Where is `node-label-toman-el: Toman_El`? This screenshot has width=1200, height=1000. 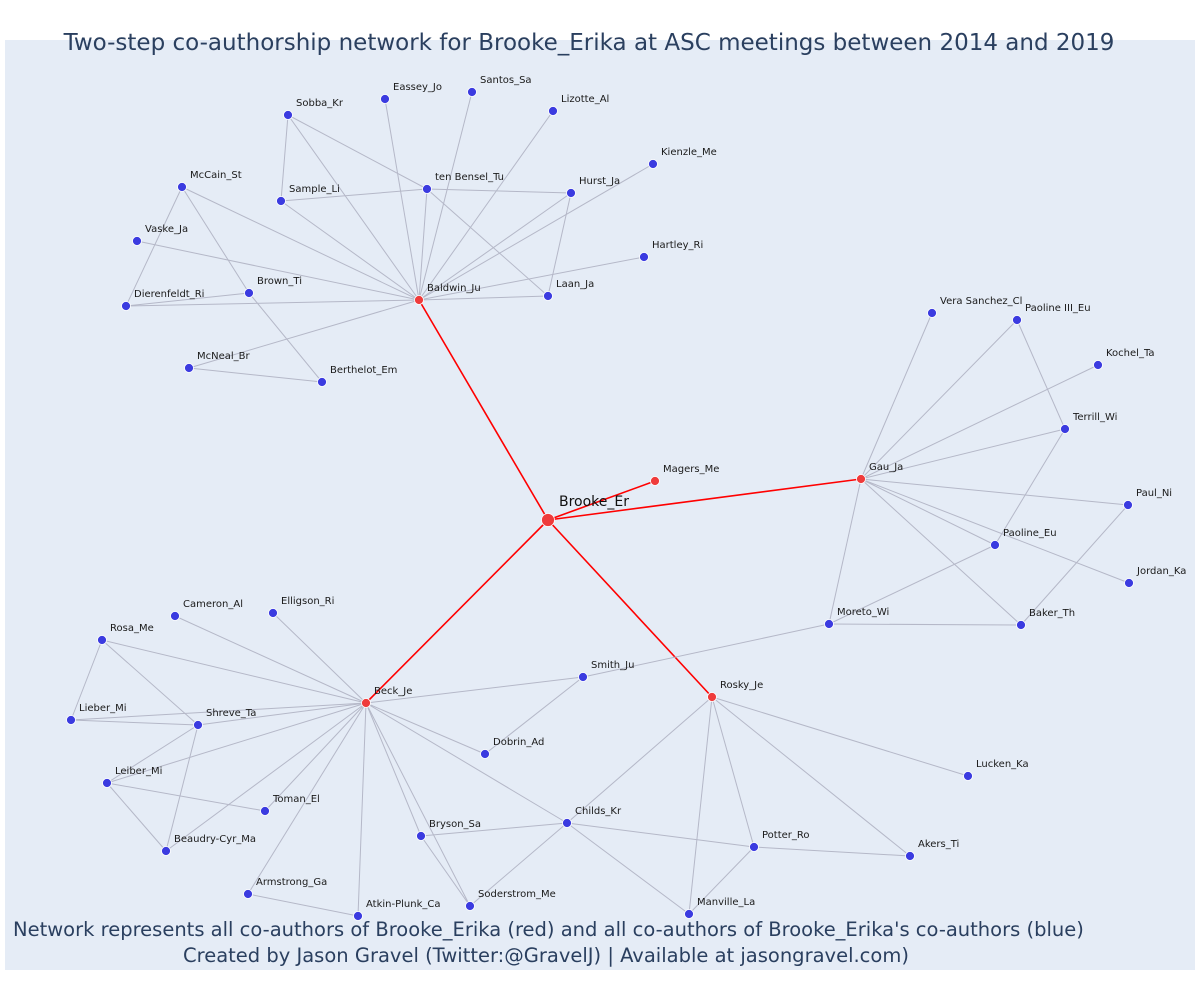
node-label-toman-el: Toman_El is located at coordinates (296, 799).